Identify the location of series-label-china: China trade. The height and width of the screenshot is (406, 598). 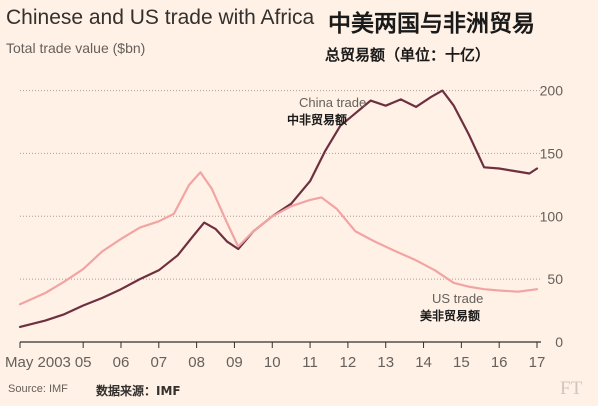
(332, 102).